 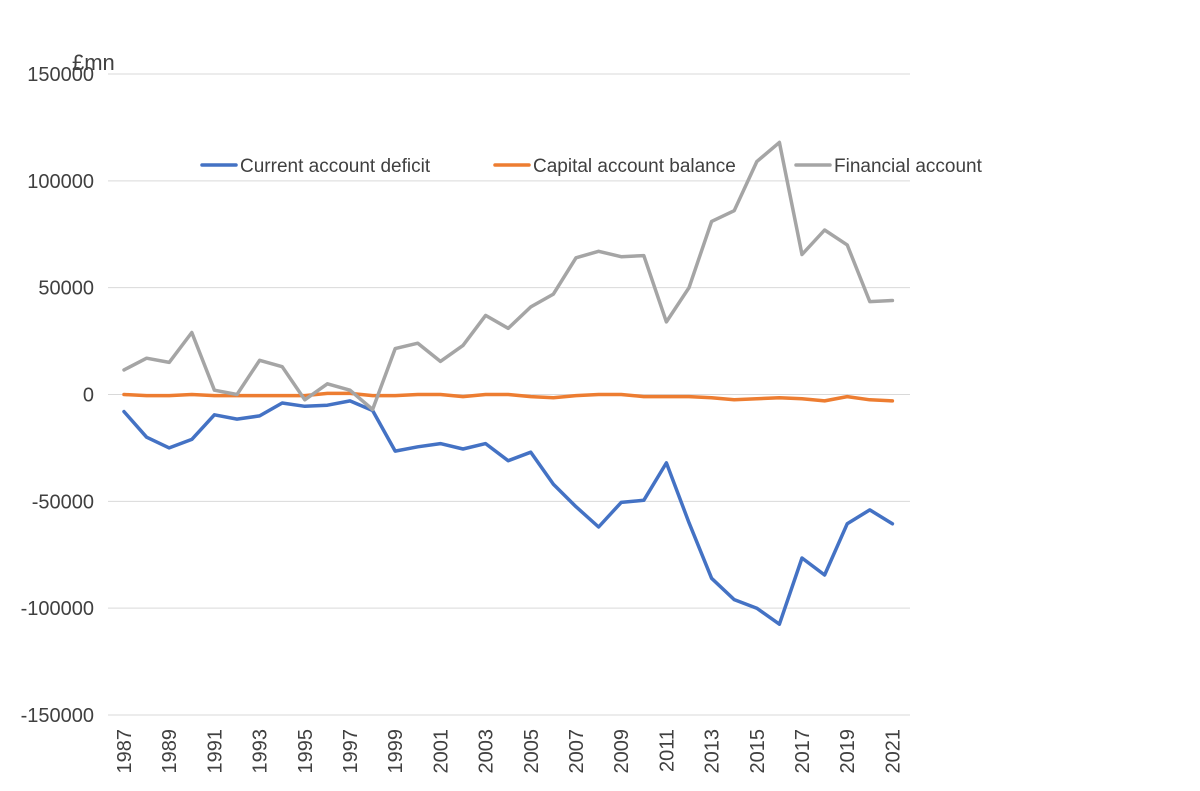 What do you see at coordinates (63, 502) in the screenshot?
I see `y-tick-label: -50000` at bounding box center [63, 502].